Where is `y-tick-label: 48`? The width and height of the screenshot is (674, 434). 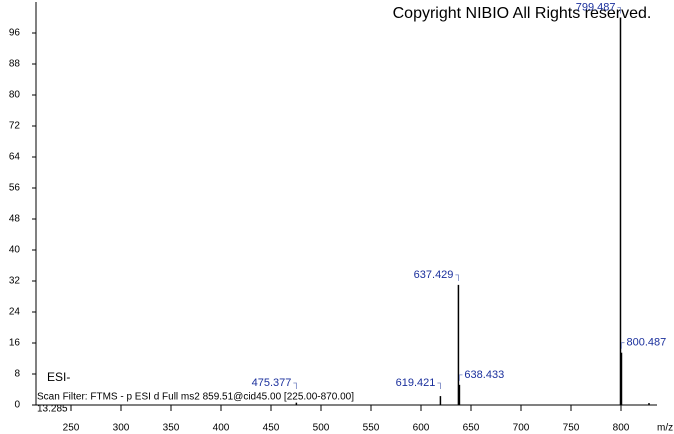 y-tick-label: 48 is located at coordinates (15, 219).